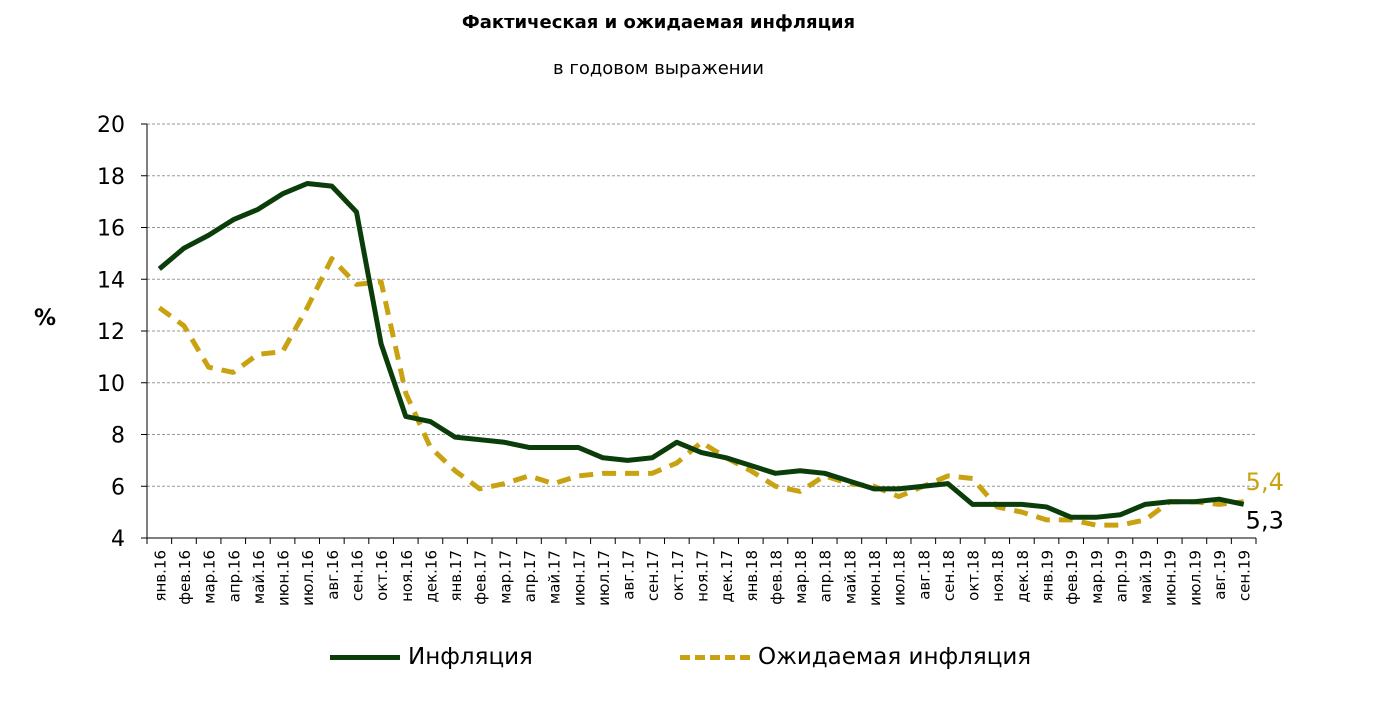 Image resolution: width=1375 pixels, height=701 pixels. What do you see at coordinates (1048, 576) in the screenshot?
I see `x-tick-label: янв.19` at bounding box center [1048, 576].